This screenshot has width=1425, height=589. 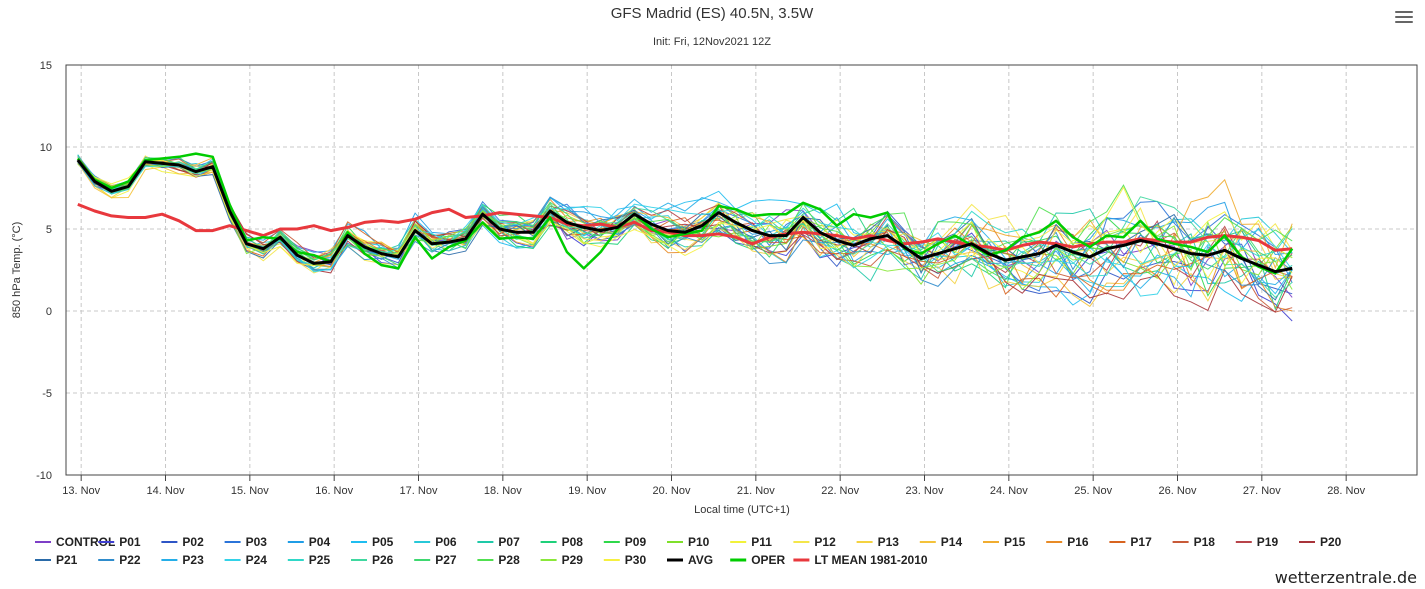 What do you see at coordinates (1404, 16) in the screenshot?
I see `hamburger-menu-icon` at bounding box center [1404, 16].